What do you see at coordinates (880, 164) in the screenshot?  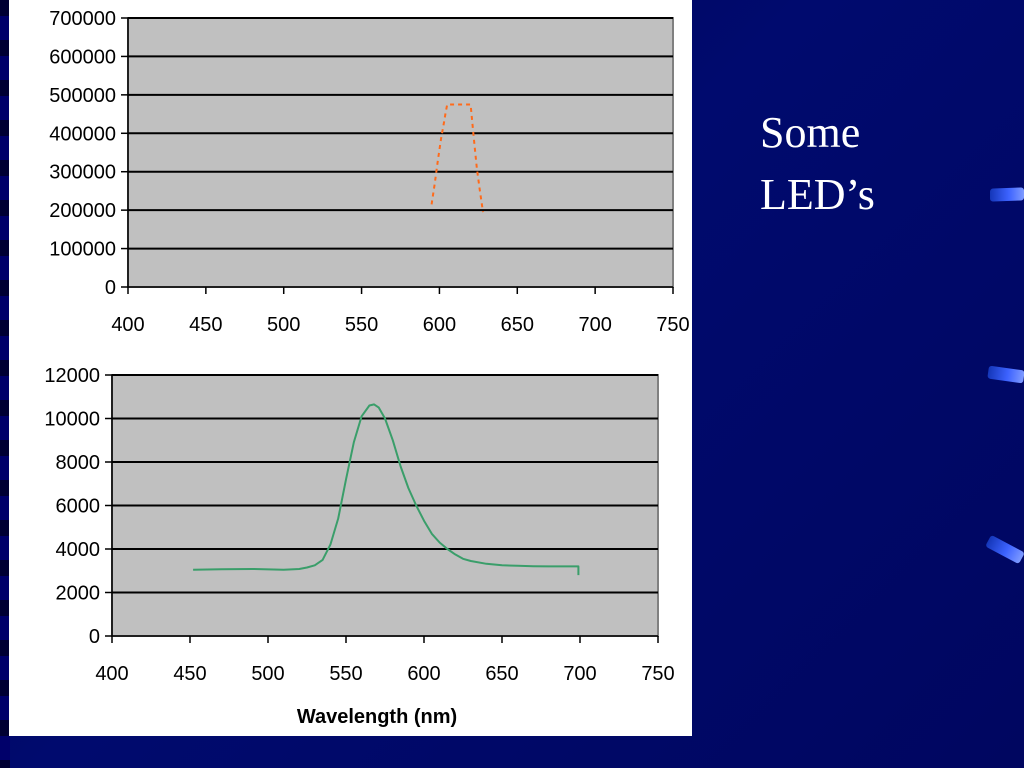 I see `slide-title: Some LED’s` at bounding box center [880, 164].